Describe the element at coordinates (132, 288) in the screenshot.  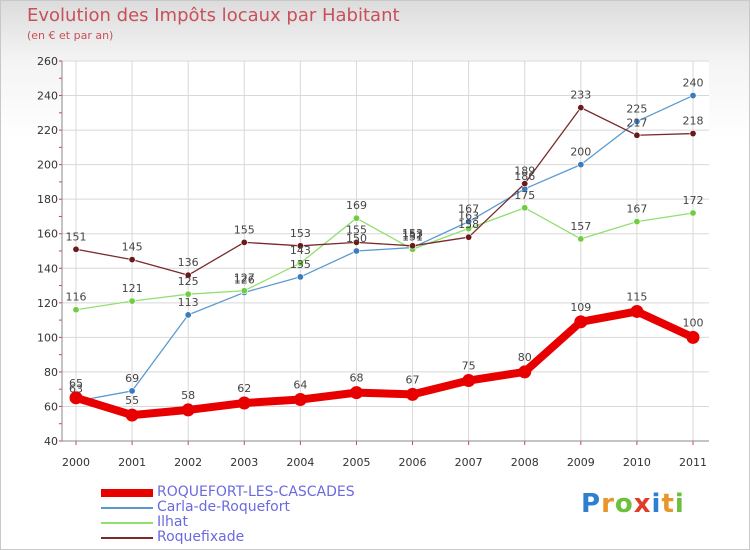
I see `data-label: 121` at that location.